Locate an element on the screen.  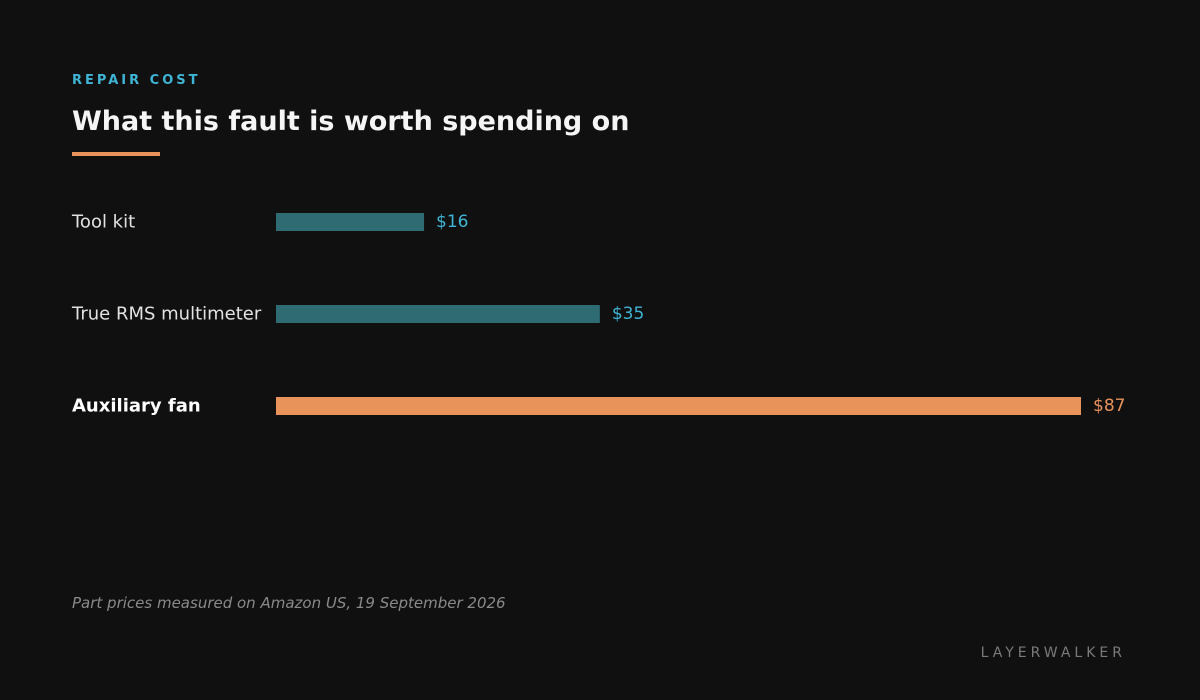
bar-true-rms-multimeter is located at coordinates (438, 314).